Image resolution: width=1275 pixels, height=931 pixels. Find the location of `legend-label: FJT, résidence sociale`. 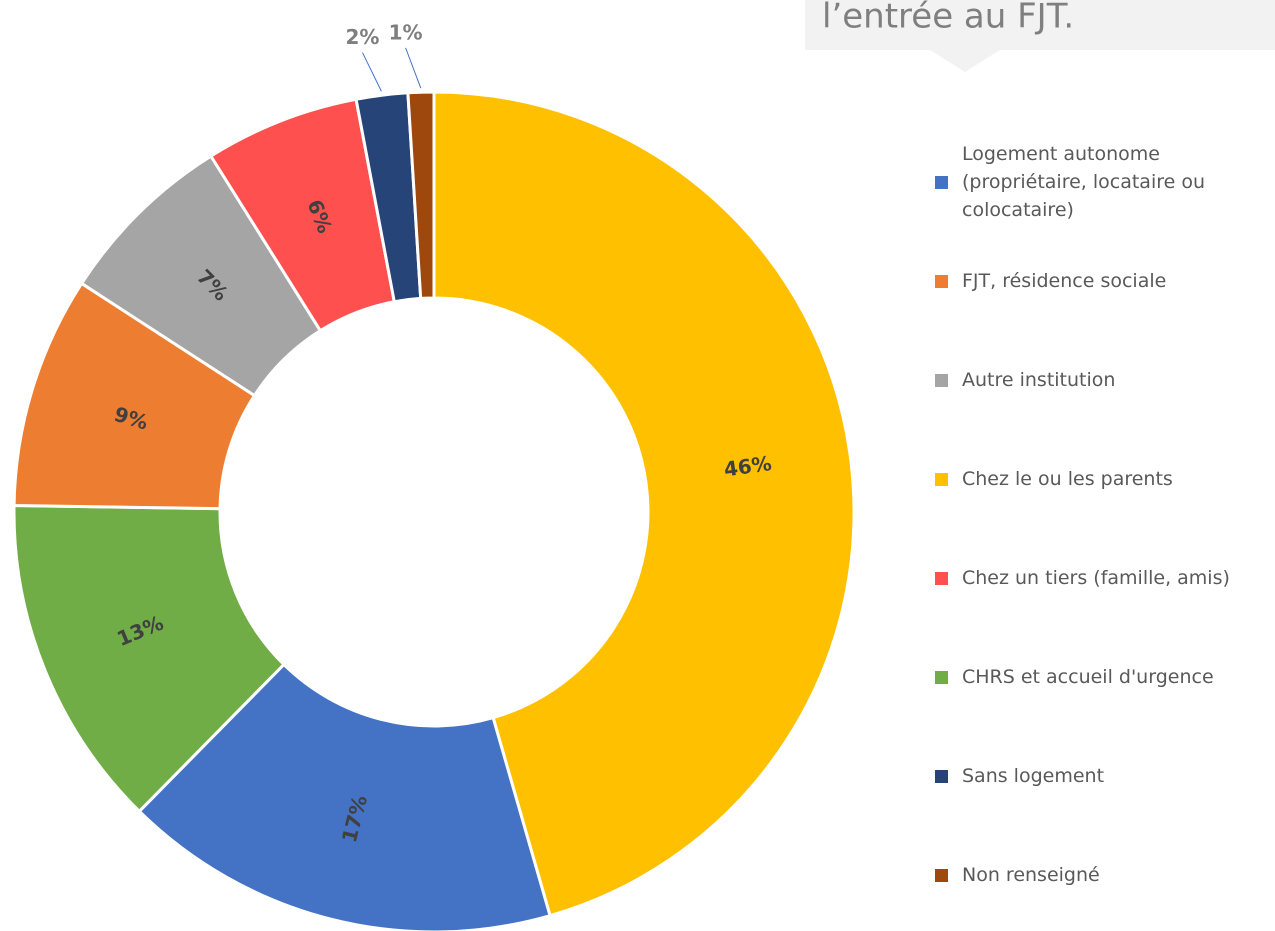

legend-label: FJT, résidence sociale is located at coordinates (1064, 281).